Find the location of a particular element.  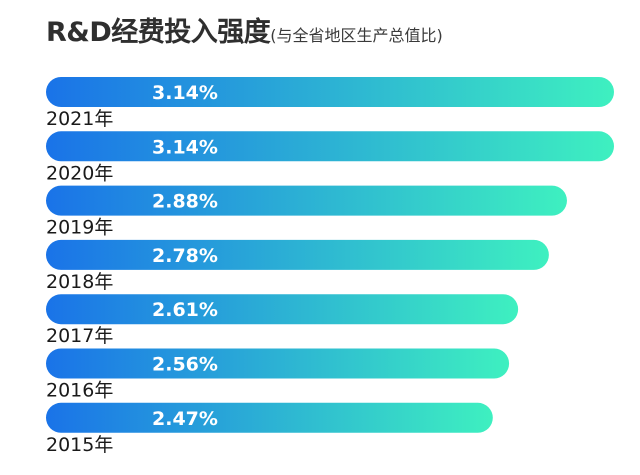

chart-title: R&D经费投入强度(与全省地区生产总值比) is located at coordinates (244, 29).